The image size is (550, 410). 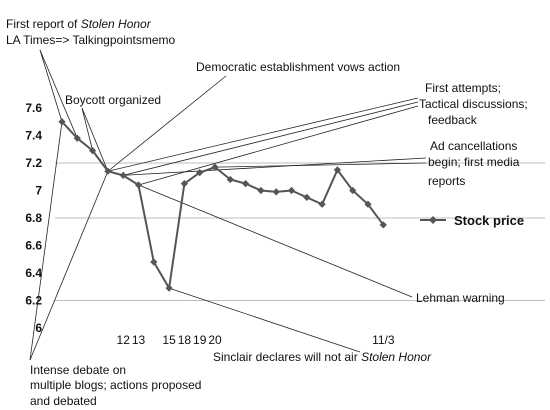 What do you see at coordinates (463, 88) in the screenshot?
I see `annotation-first-attempts: First attempts;` at bounding box center [463, 88].